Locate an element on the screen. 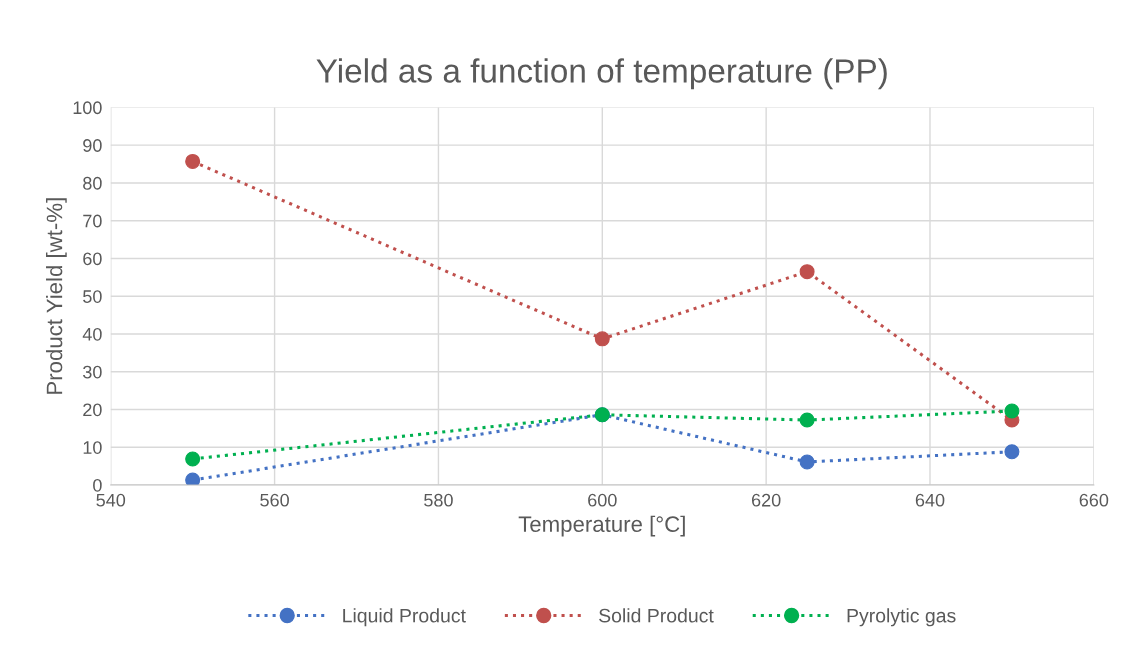  y-tick-label: 80 is located at coordinates (92, 183).